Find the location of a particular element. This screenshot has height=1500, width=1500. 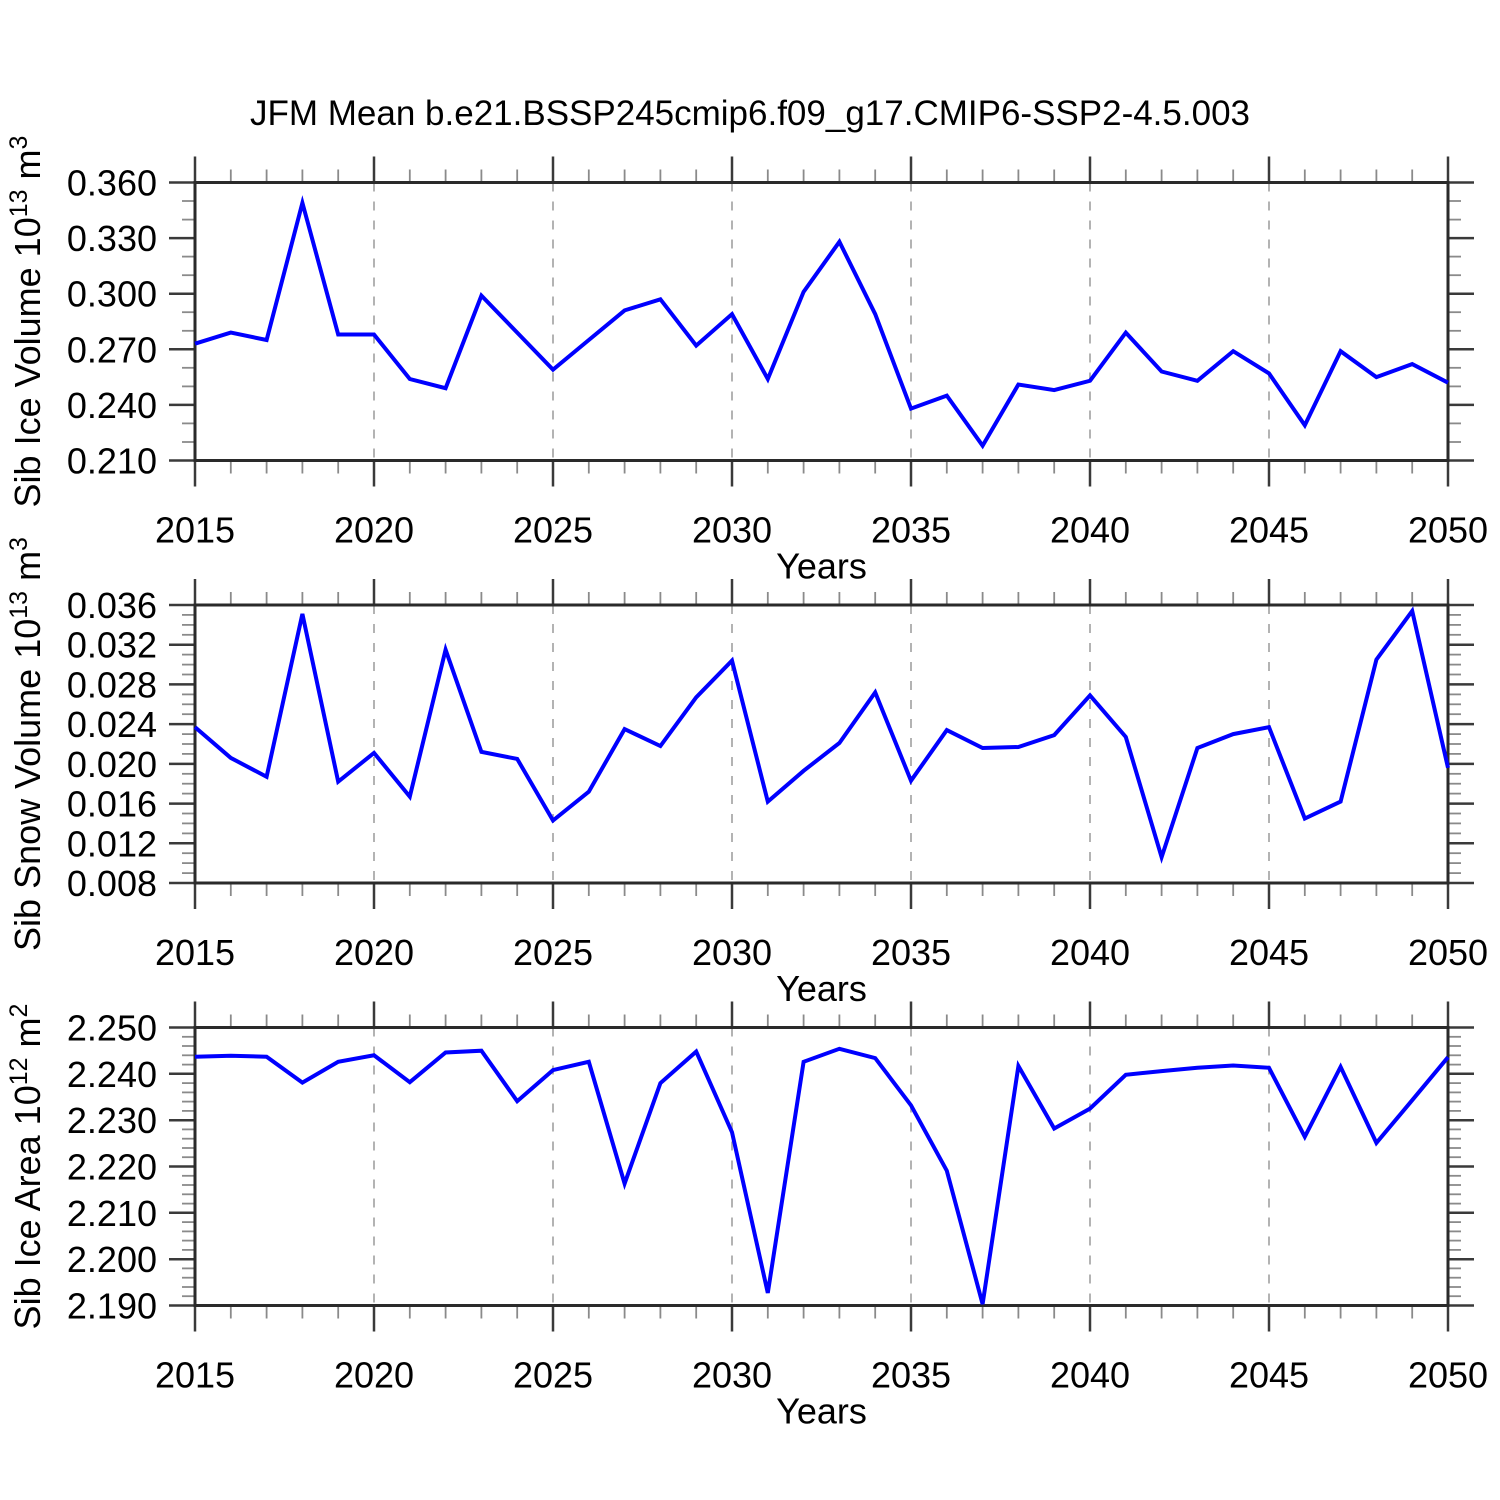

y-tick-label: 2.240 is located at coordinates (112, 1074).